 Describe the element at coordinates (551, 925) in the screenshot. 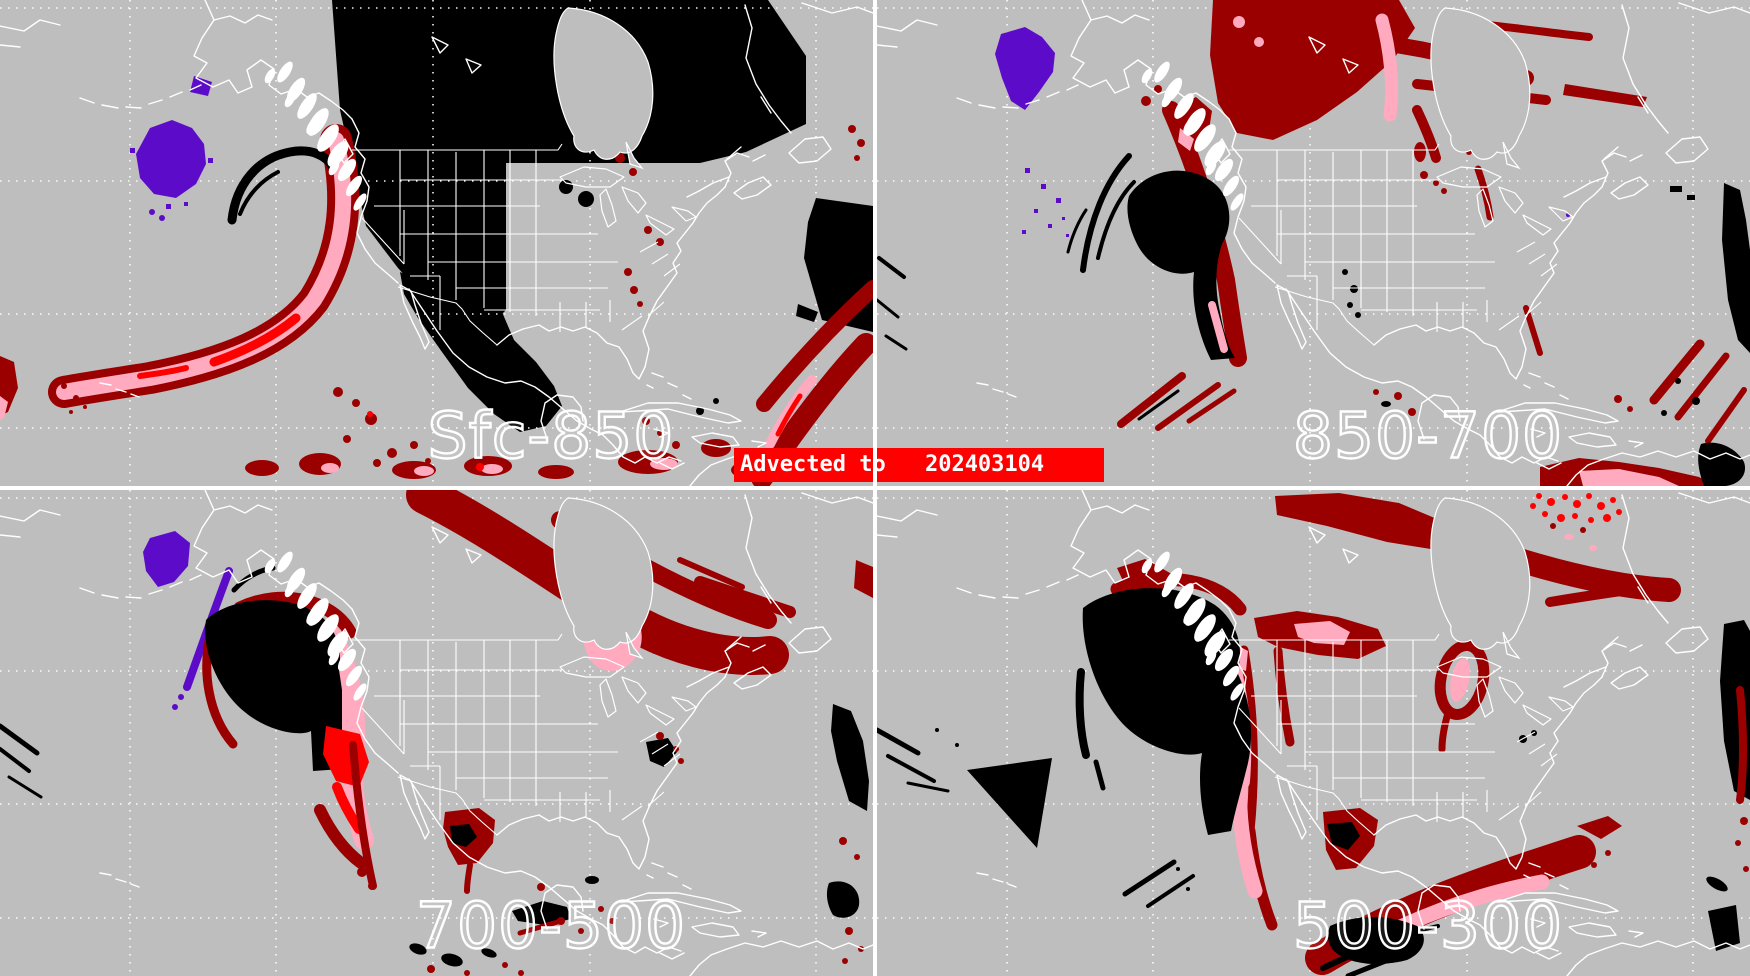

I see `layer-label-700-500: 700-500` at that location.